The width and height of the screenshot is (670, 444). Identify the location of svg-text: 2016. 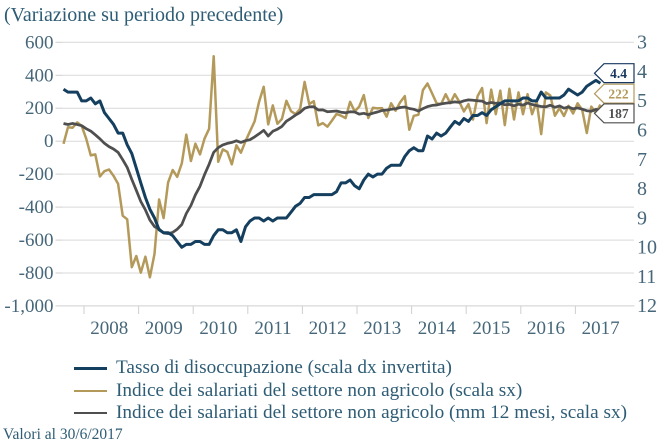
(546, 328).